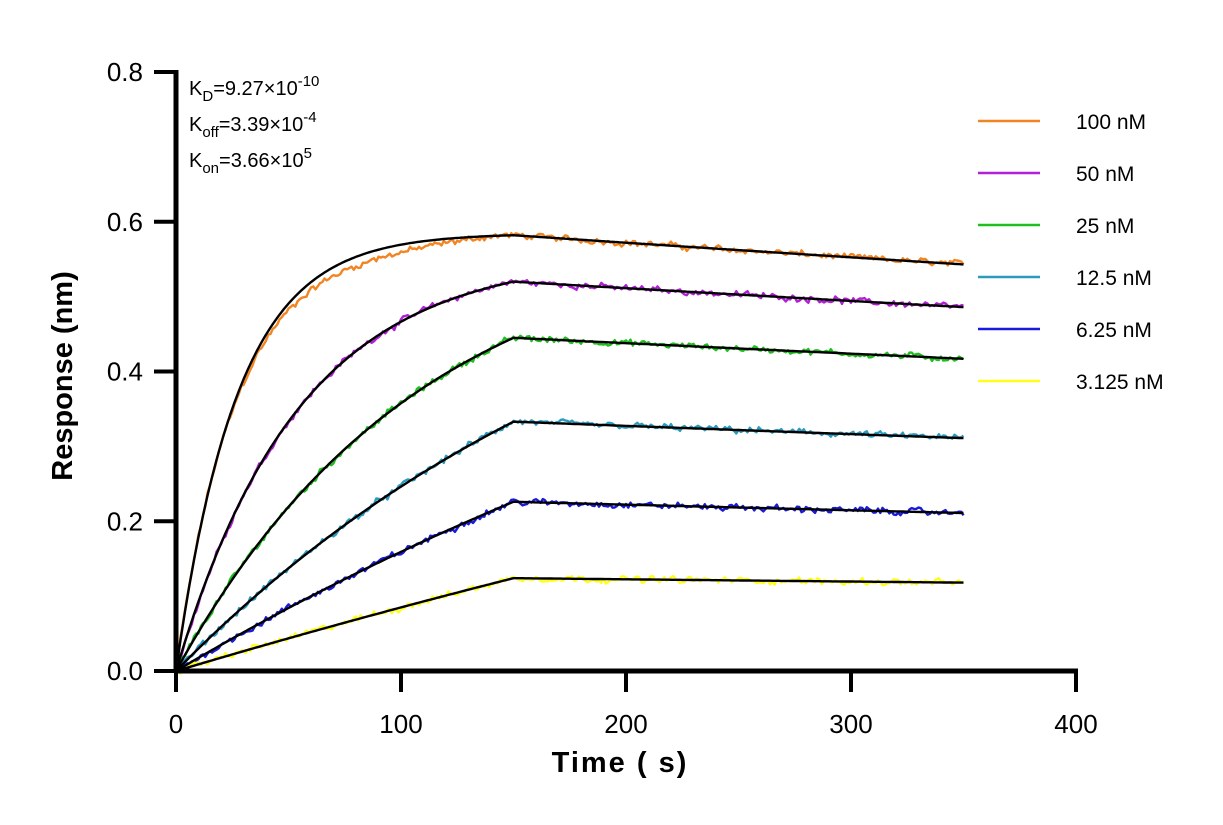 The width and height of the screenshot is (1223, 825). What do you see at coordinates (1120, 382) in the screenshot?
I see `legend-label: 3.125 nM` at bounding box center [1120, 382].